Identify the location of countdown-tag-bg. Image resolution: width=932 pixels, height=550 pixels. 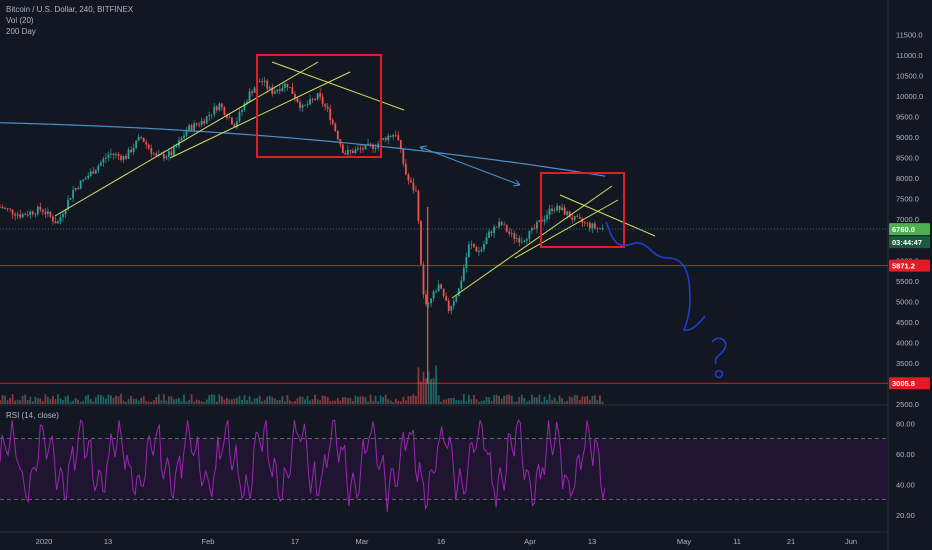
(909, 242).